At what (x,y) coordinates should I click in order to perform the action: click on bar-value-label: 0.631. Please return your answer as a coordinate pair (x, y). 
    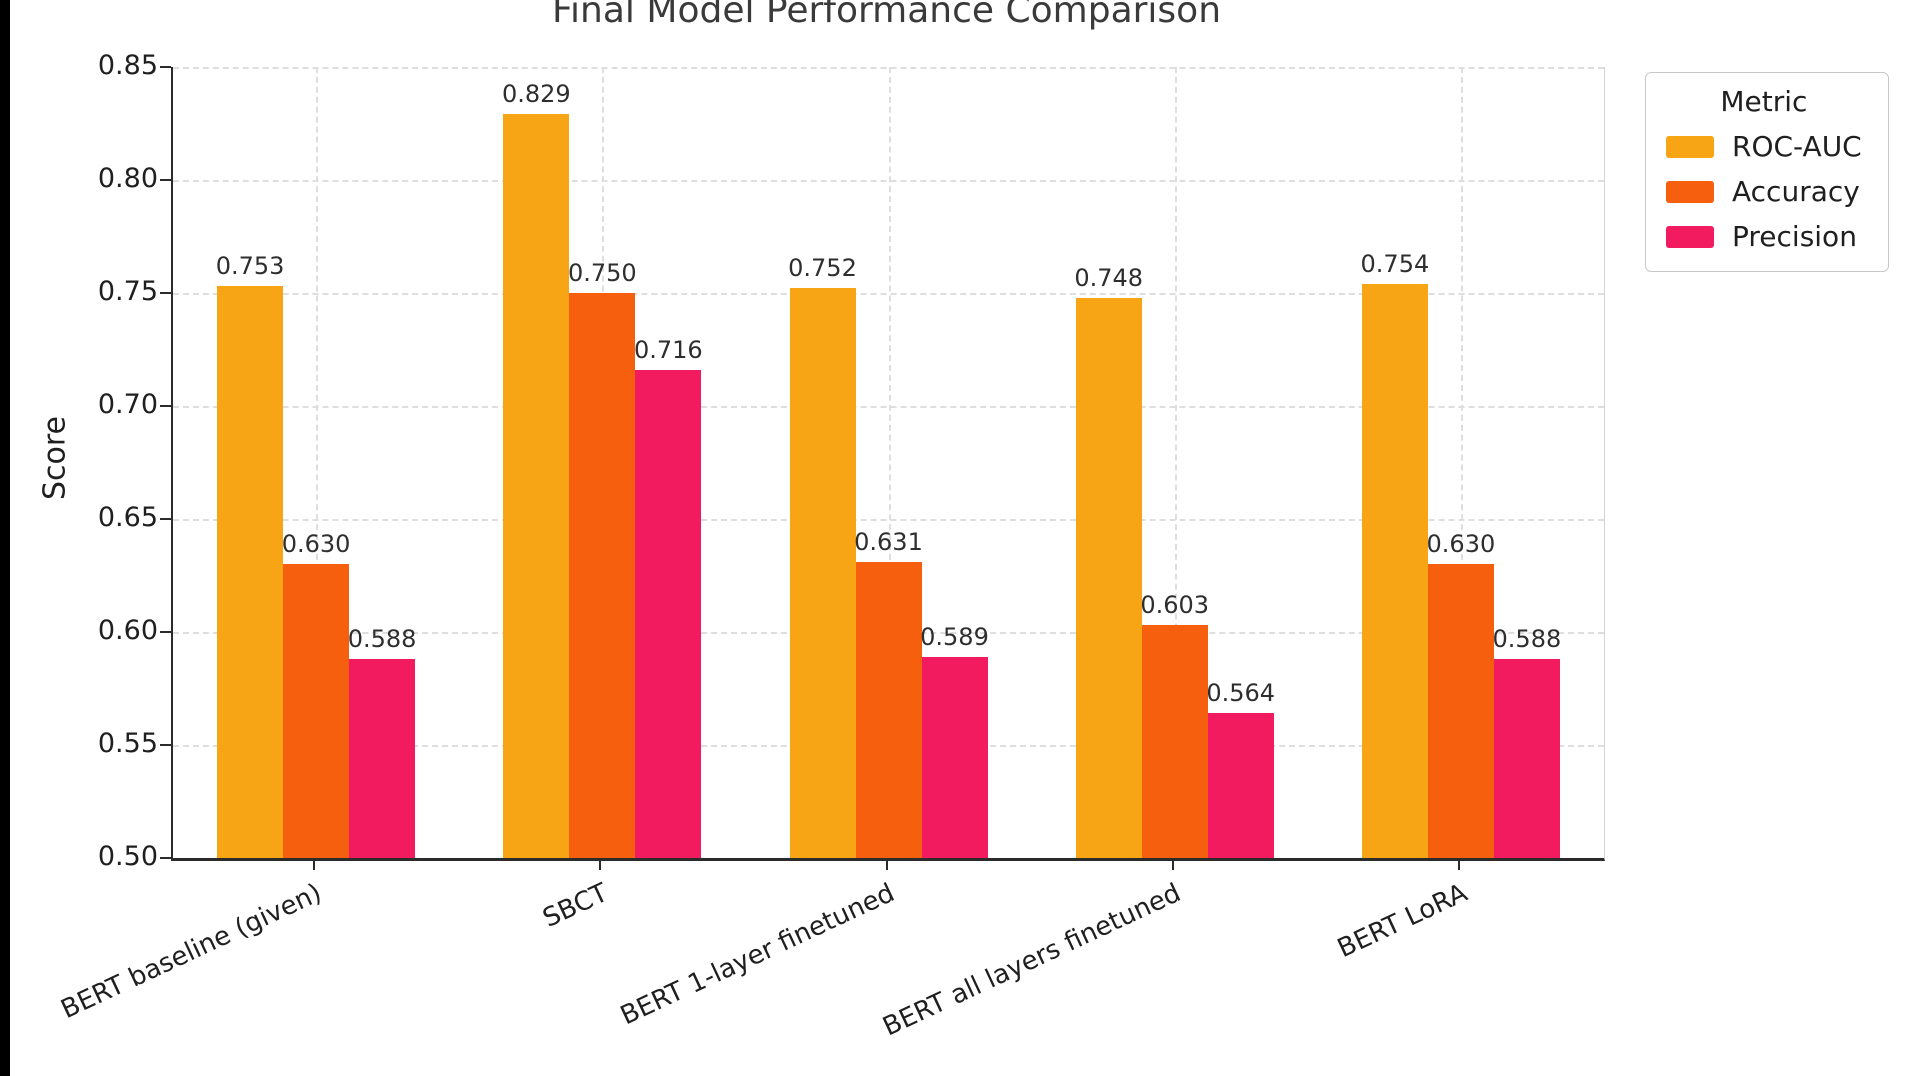
    Looking at the image, I should click on (888, 541).